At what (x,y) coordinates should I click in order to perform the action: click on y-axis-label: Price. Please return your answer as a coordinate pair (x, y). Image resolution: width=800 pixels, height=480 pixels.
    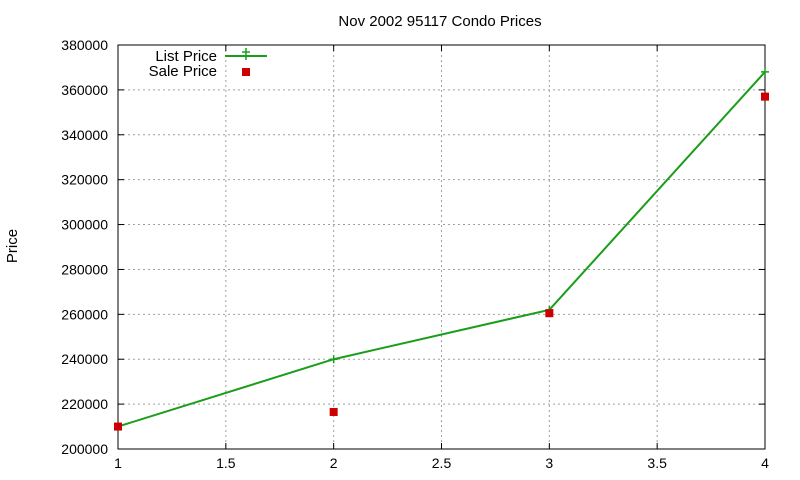
    Looking at the image, I should click on (12, 246).